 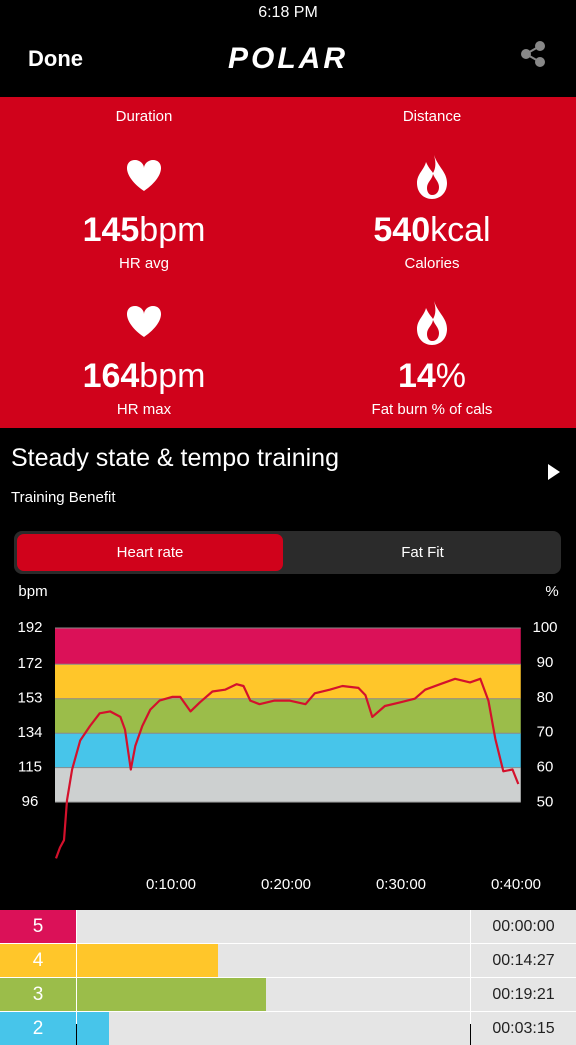 What do you see at coordinates (432, 116) in the screenshot?
I see `stat-label: Distance` at bounding box center [432, 116].